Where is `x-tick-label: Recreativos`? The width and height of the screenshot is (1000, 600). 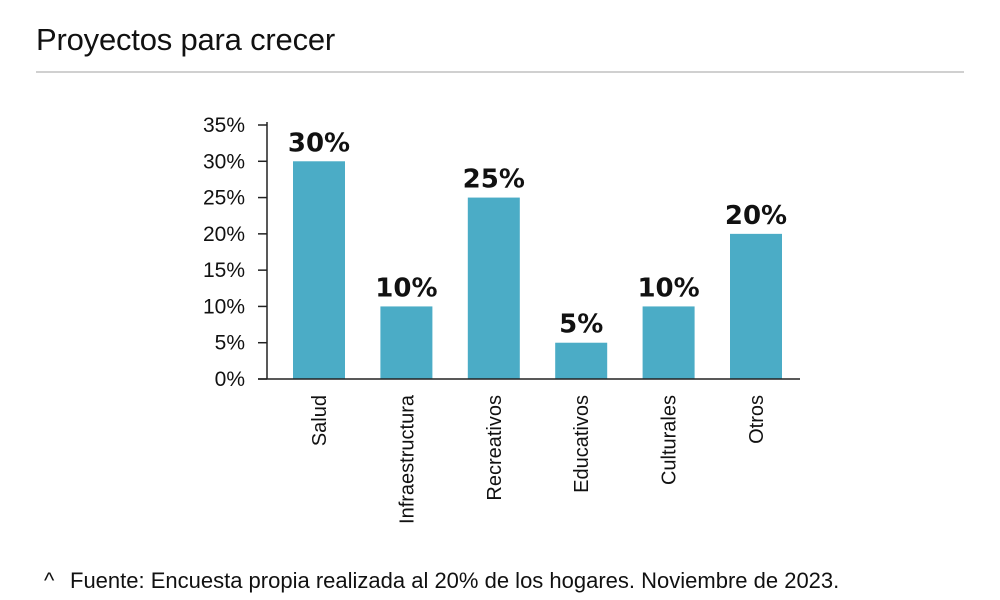 x-tick-label: Recreativos is located at coordinates (495, 448).